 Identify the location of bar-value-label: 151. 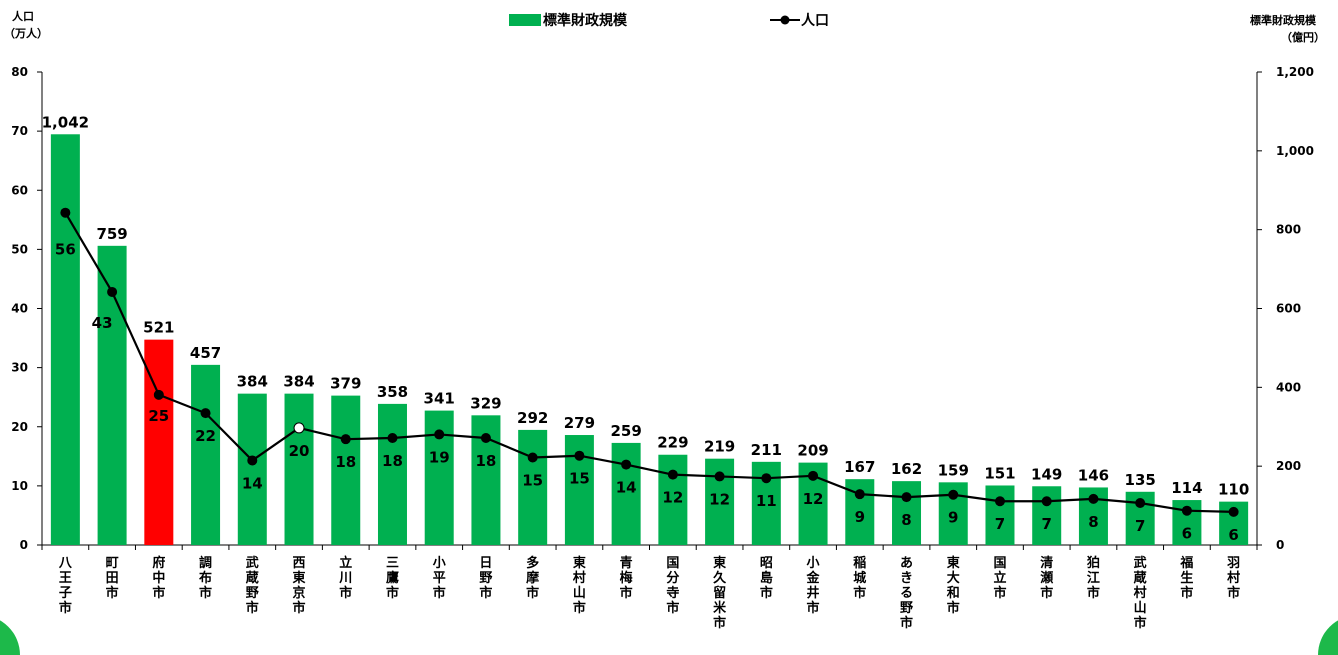
(999, 473).